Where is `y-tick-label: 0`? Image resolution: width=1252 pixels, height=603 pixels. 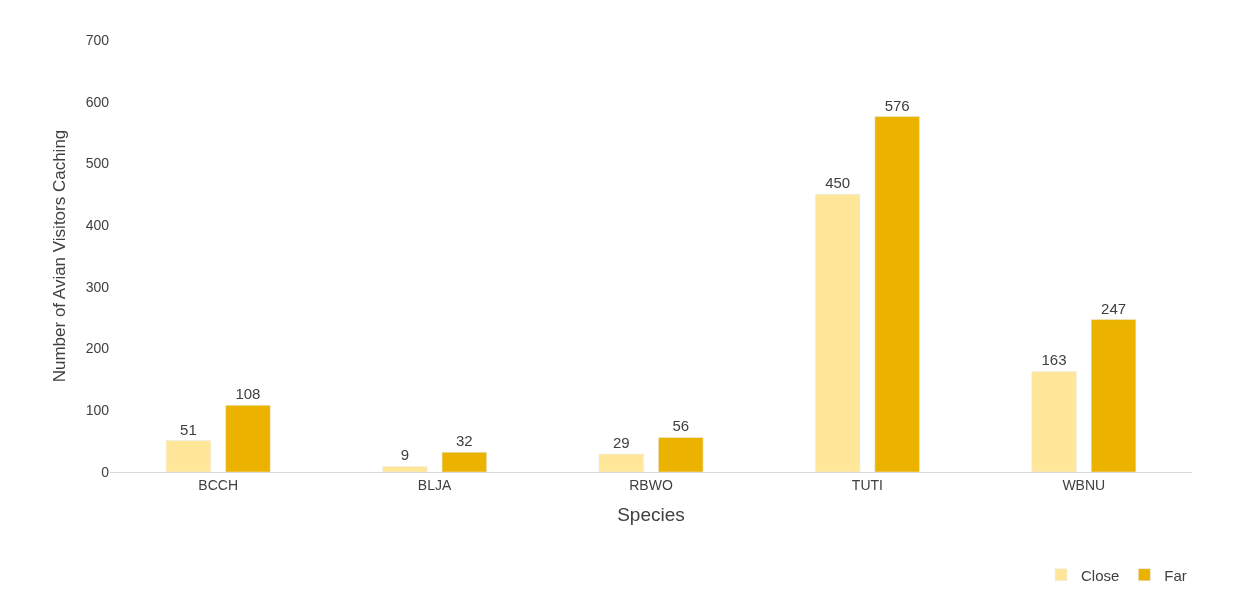 y-tick-label: 0 is located at coordinates (105, 471).